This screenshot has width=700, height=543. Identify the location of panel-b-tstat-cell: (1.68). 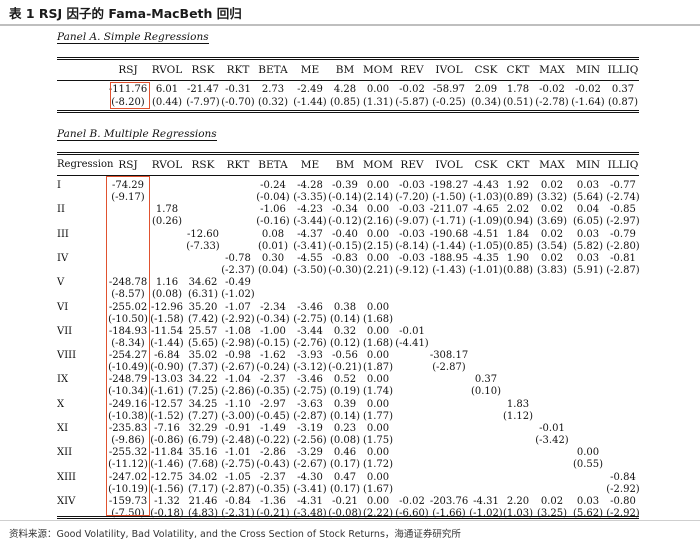
(378, 343).